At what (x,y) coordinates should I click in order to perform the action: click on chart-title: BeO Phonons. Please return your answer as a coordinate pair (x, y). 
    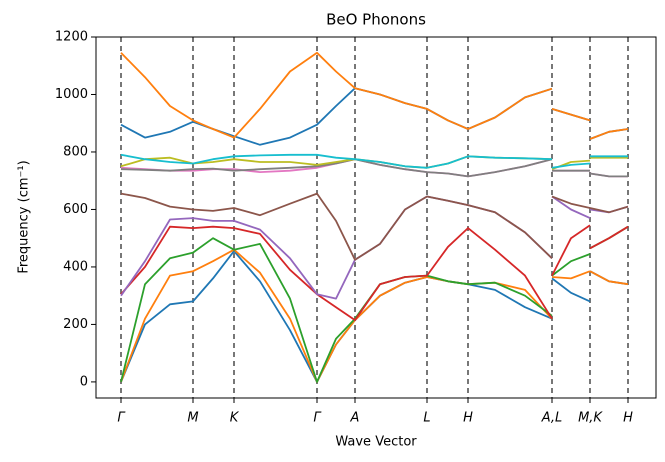
    Looking at the image, I should click on (376, 20).